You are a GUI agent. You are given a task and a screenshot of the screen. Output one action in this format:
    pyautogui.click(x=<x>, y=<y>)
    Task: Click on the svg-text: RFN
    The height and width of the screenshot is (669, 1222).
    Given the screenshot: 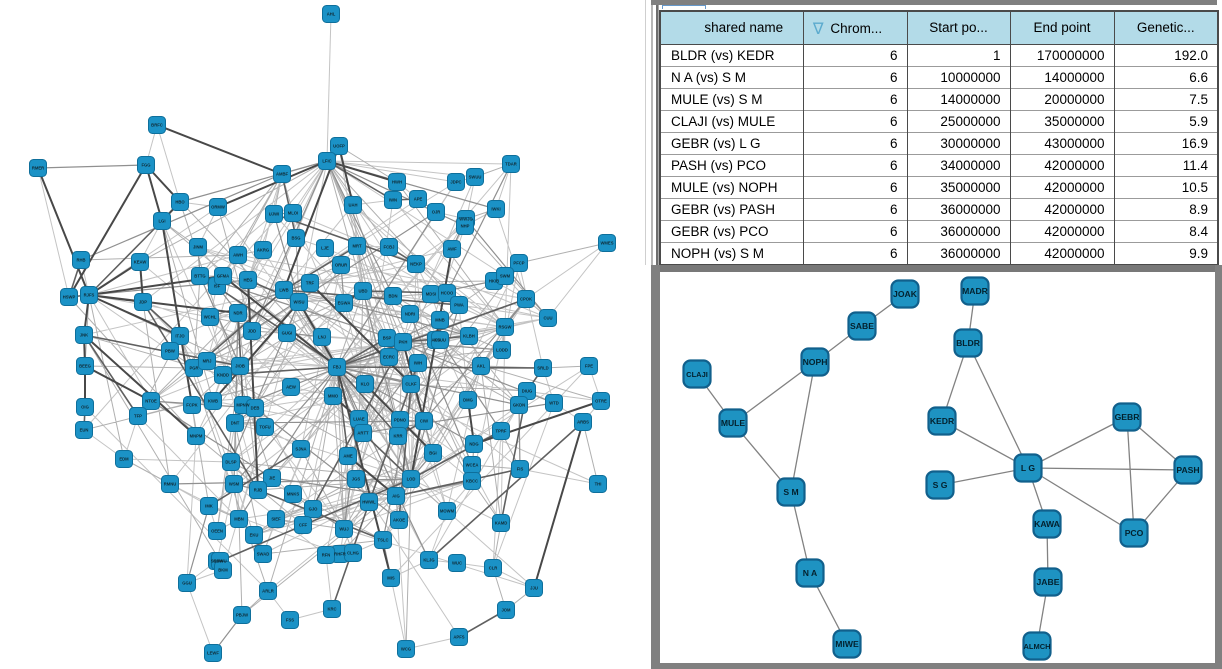 What is the action you would take?
    pyautogui.click(x=326, y=555)
    